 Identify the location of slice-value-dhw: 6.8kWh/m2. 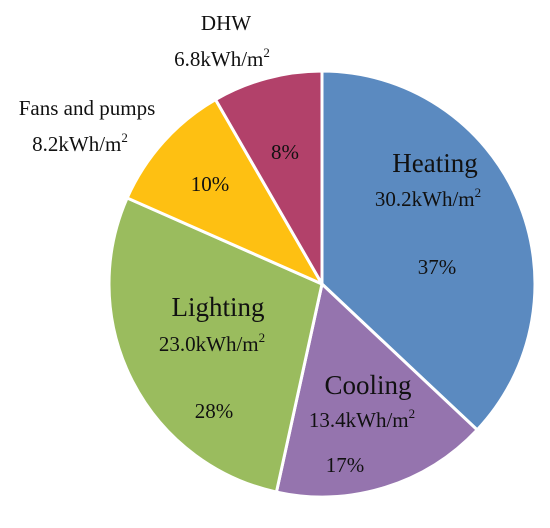
(222, 58).